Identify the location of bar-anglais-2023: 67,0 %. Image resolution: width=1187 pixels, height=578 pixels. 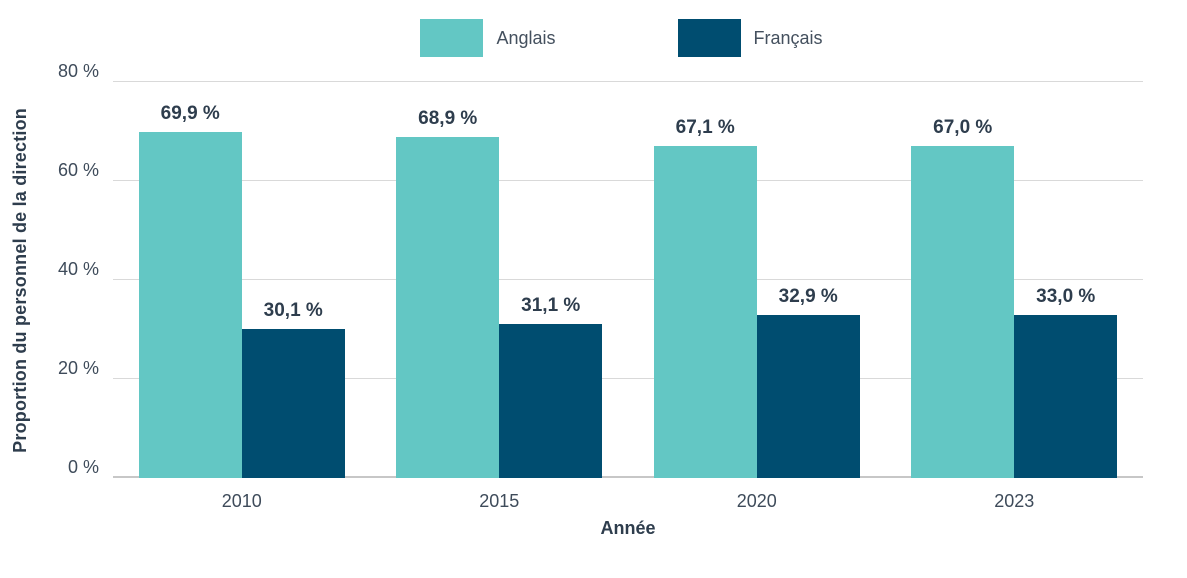
(963, 297).